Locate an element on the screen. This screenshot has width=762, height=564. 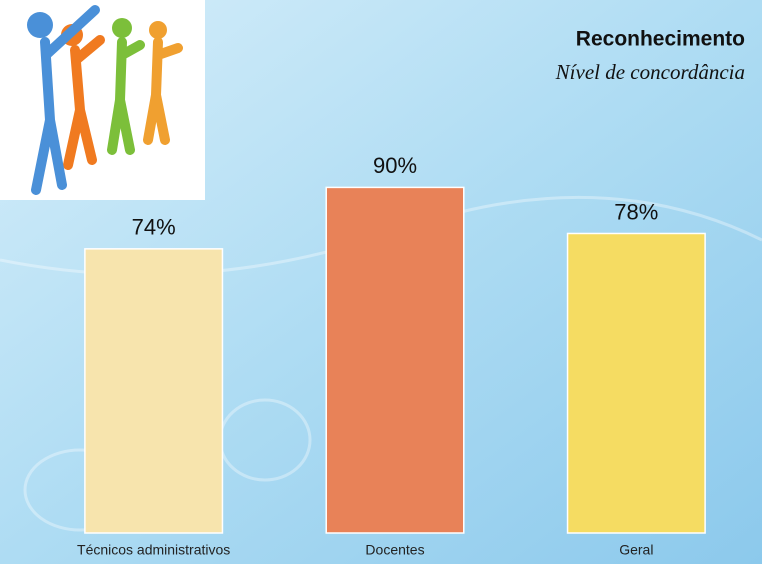
chart-subtitle: Nível de concordância is located at coordinates (650, 72).